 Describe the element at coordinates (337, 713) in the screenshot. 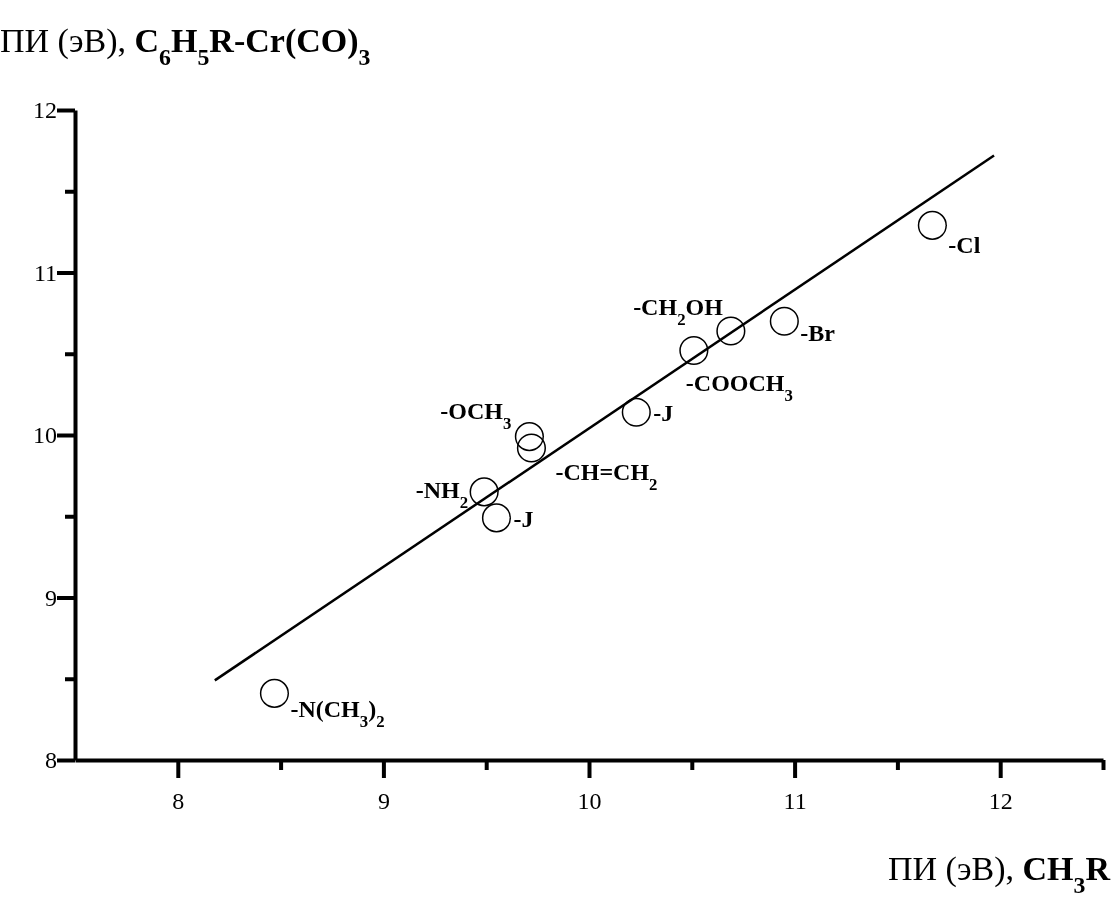

I see `annotation: -N(CH$_{3}$)$_{2}$` at that location.